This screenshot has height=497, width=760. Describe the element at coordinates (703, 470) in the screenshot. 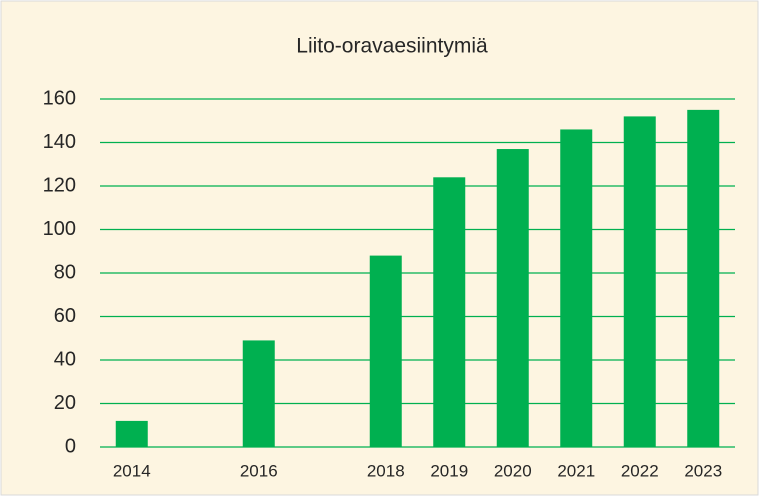

I see `x-tick-label: 2023` at that location.